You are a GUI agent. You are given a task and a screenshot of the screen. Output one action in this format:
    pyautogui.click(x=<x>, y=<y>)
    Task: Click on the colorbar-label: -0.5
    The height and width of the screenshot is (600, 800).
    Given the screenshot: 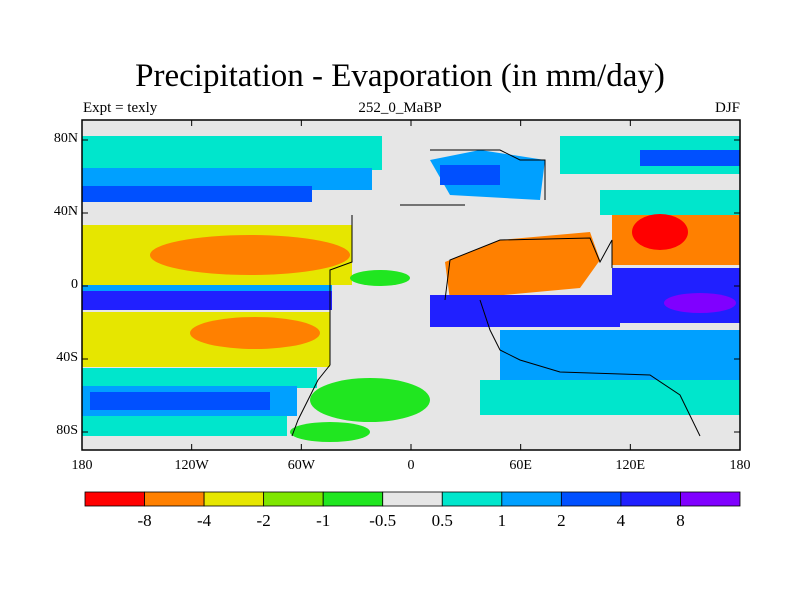 What is the action you would take?
    pyautogui.click(x=383, y=520)
    